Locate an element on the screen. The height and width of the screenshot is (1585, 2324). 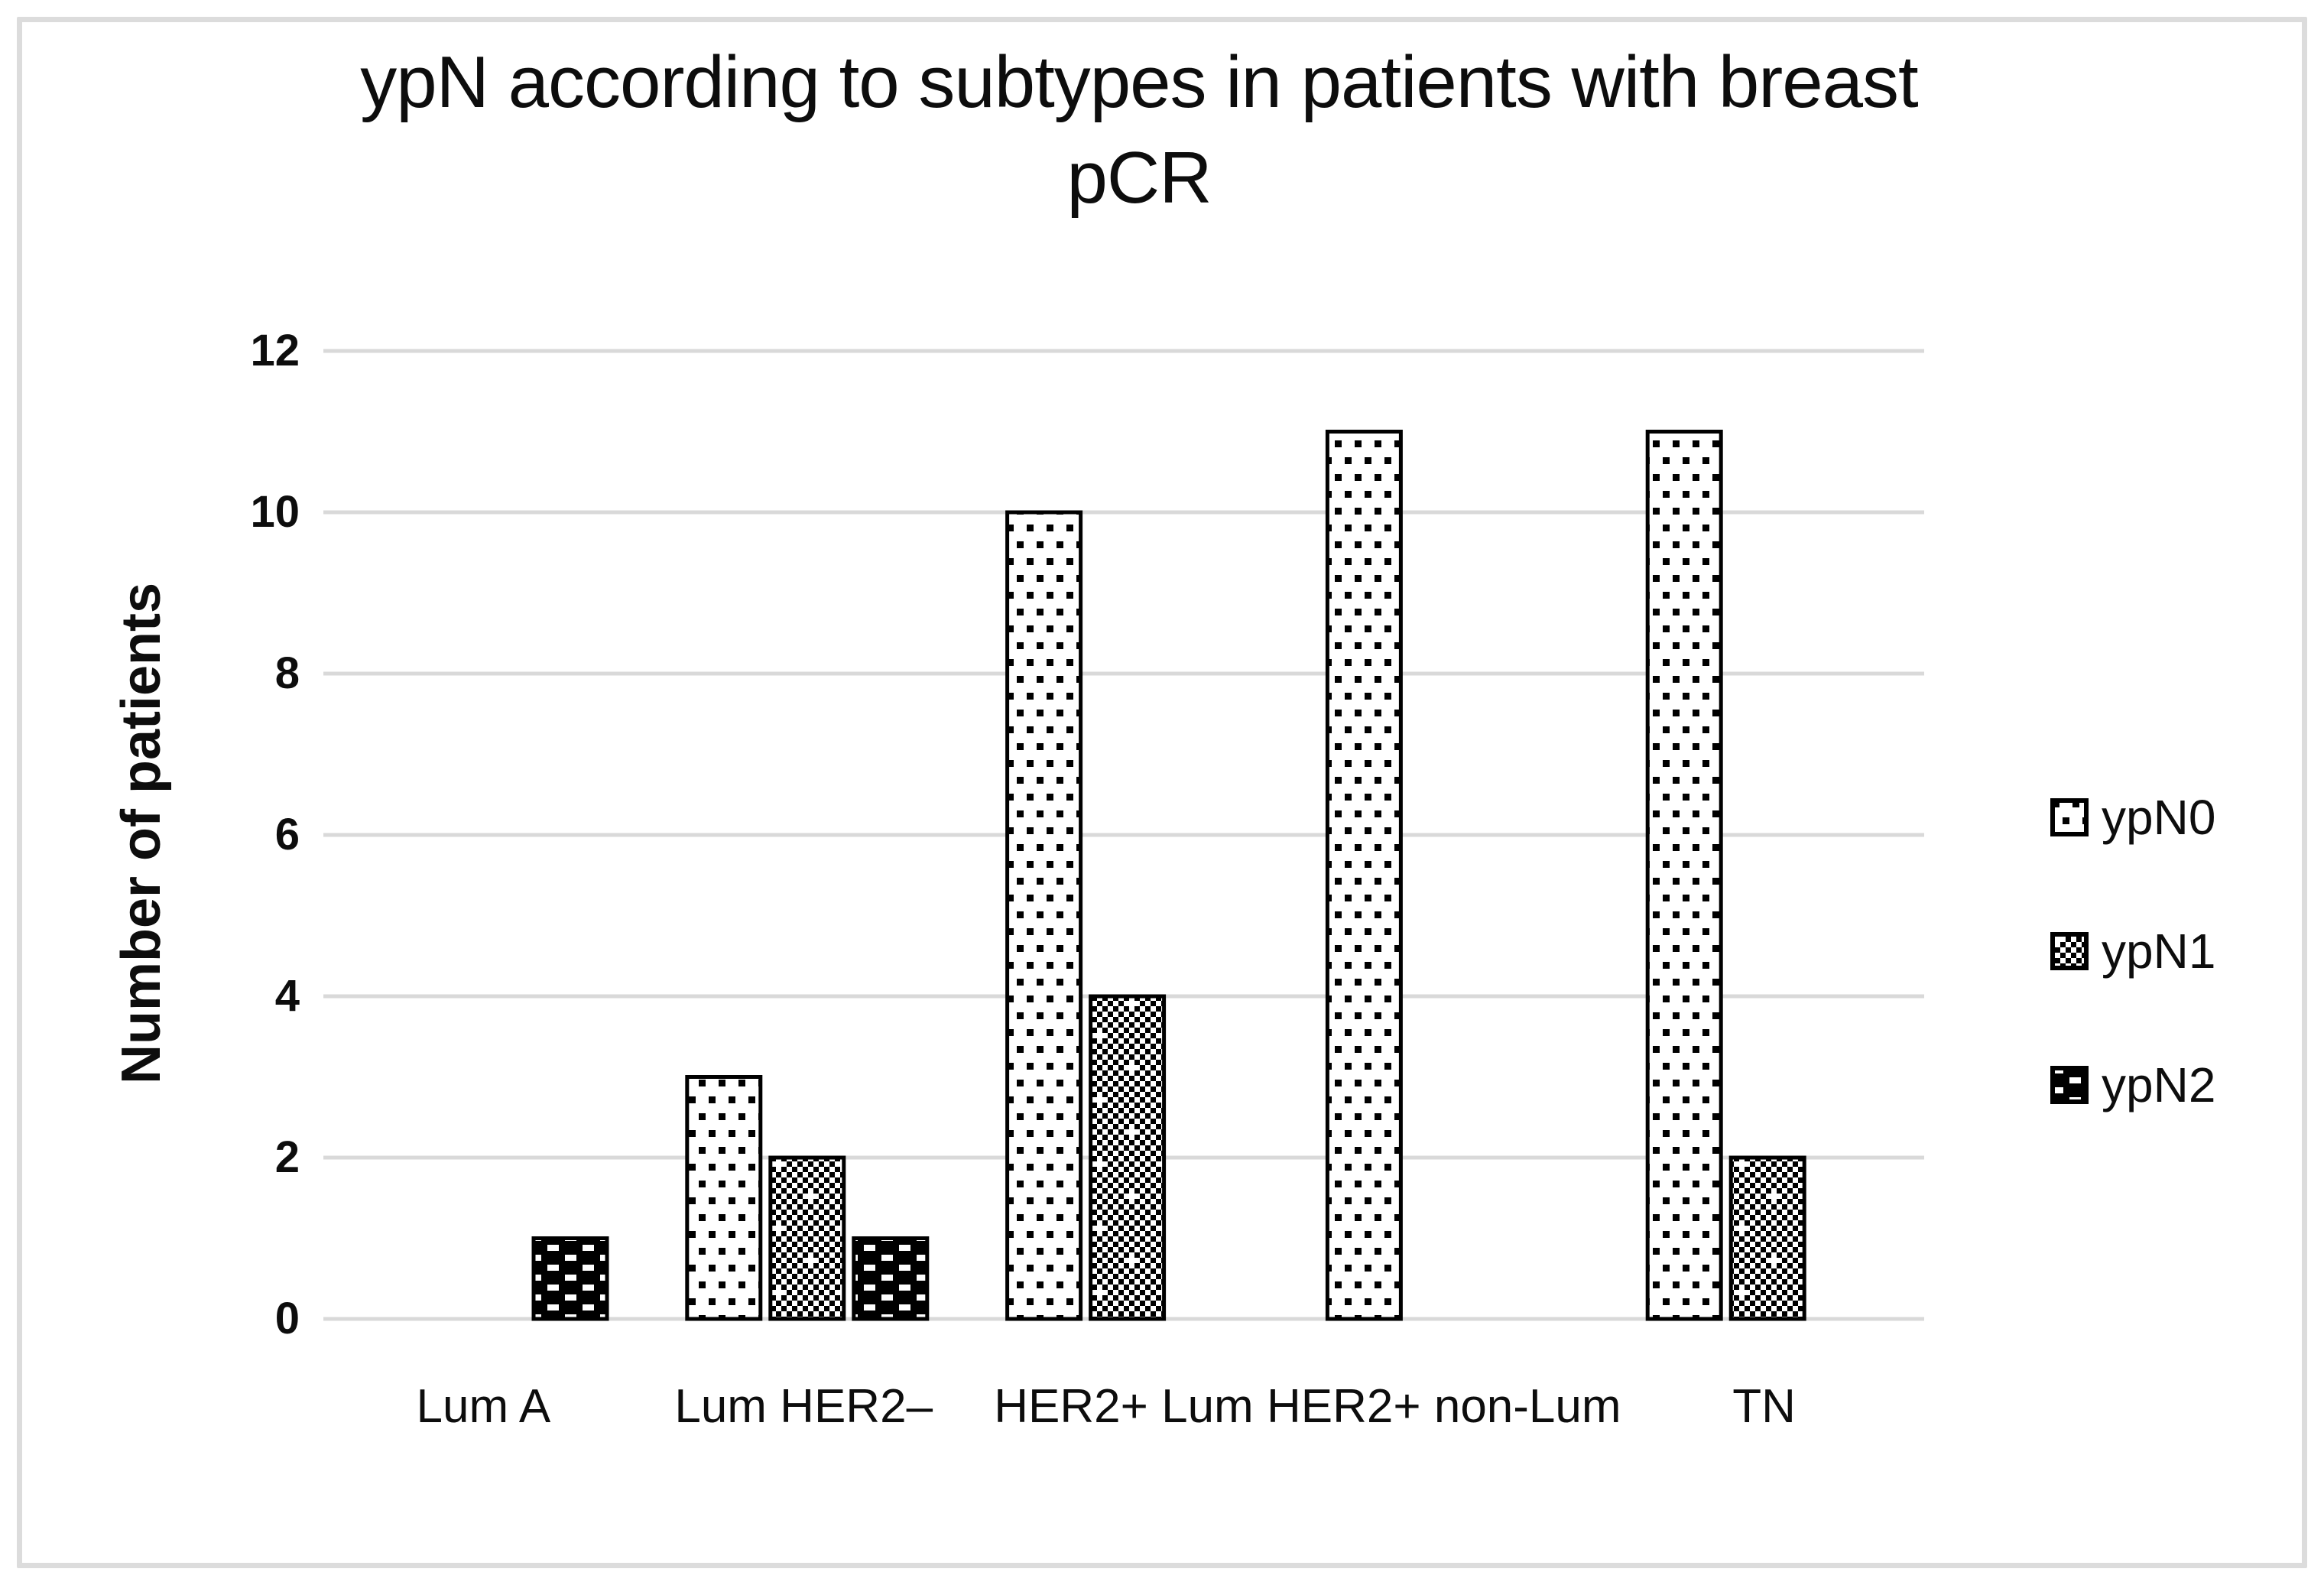
legend: ypN0 ypN1 ypN2 is located at coordinates (2132, 951).